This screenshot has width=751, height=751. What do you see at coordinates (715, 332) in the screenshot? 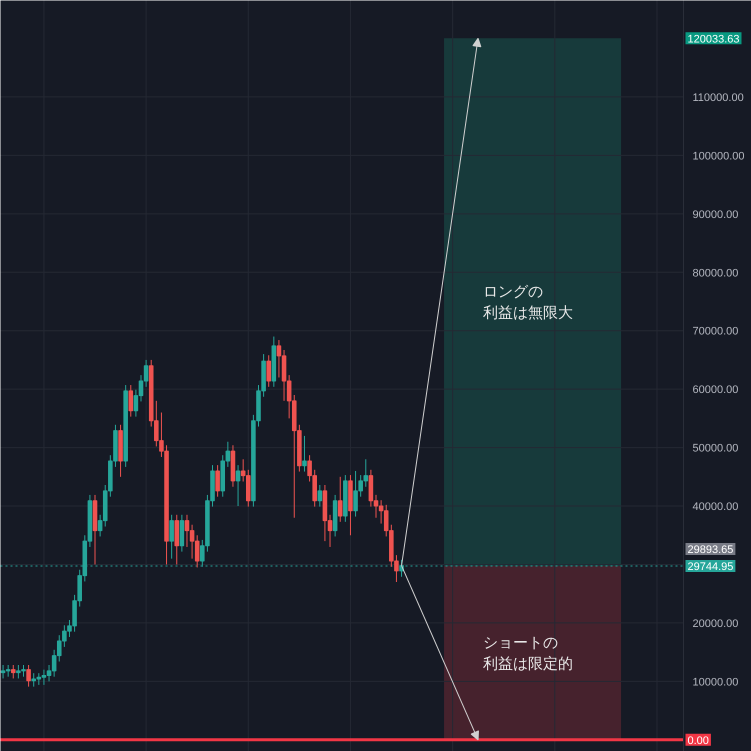
I see `y-tick-label: 70000.00` at bounding box center [715, 332].